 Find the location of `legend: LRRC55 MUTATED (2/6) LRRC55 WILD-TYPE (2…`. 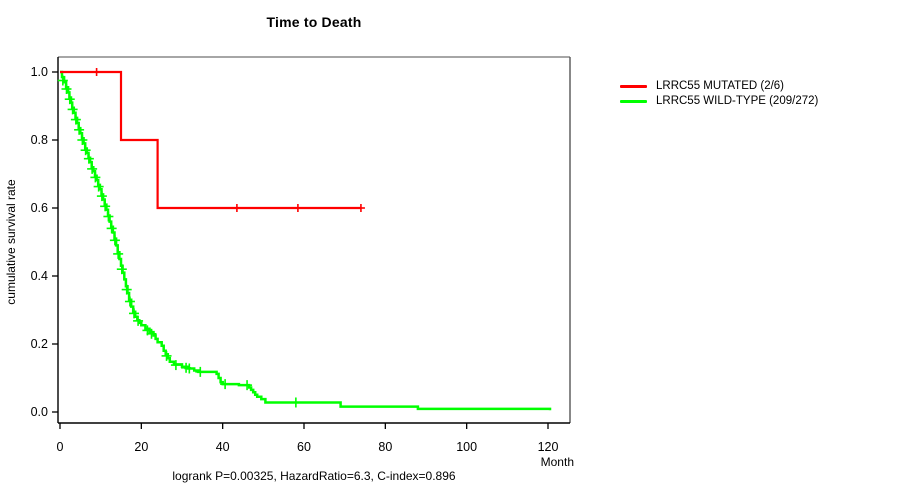

legend: LRRC55 MUTATED (2/6) LRRC55 WILD-TYPE (2… is located at coordinates (719, 94).